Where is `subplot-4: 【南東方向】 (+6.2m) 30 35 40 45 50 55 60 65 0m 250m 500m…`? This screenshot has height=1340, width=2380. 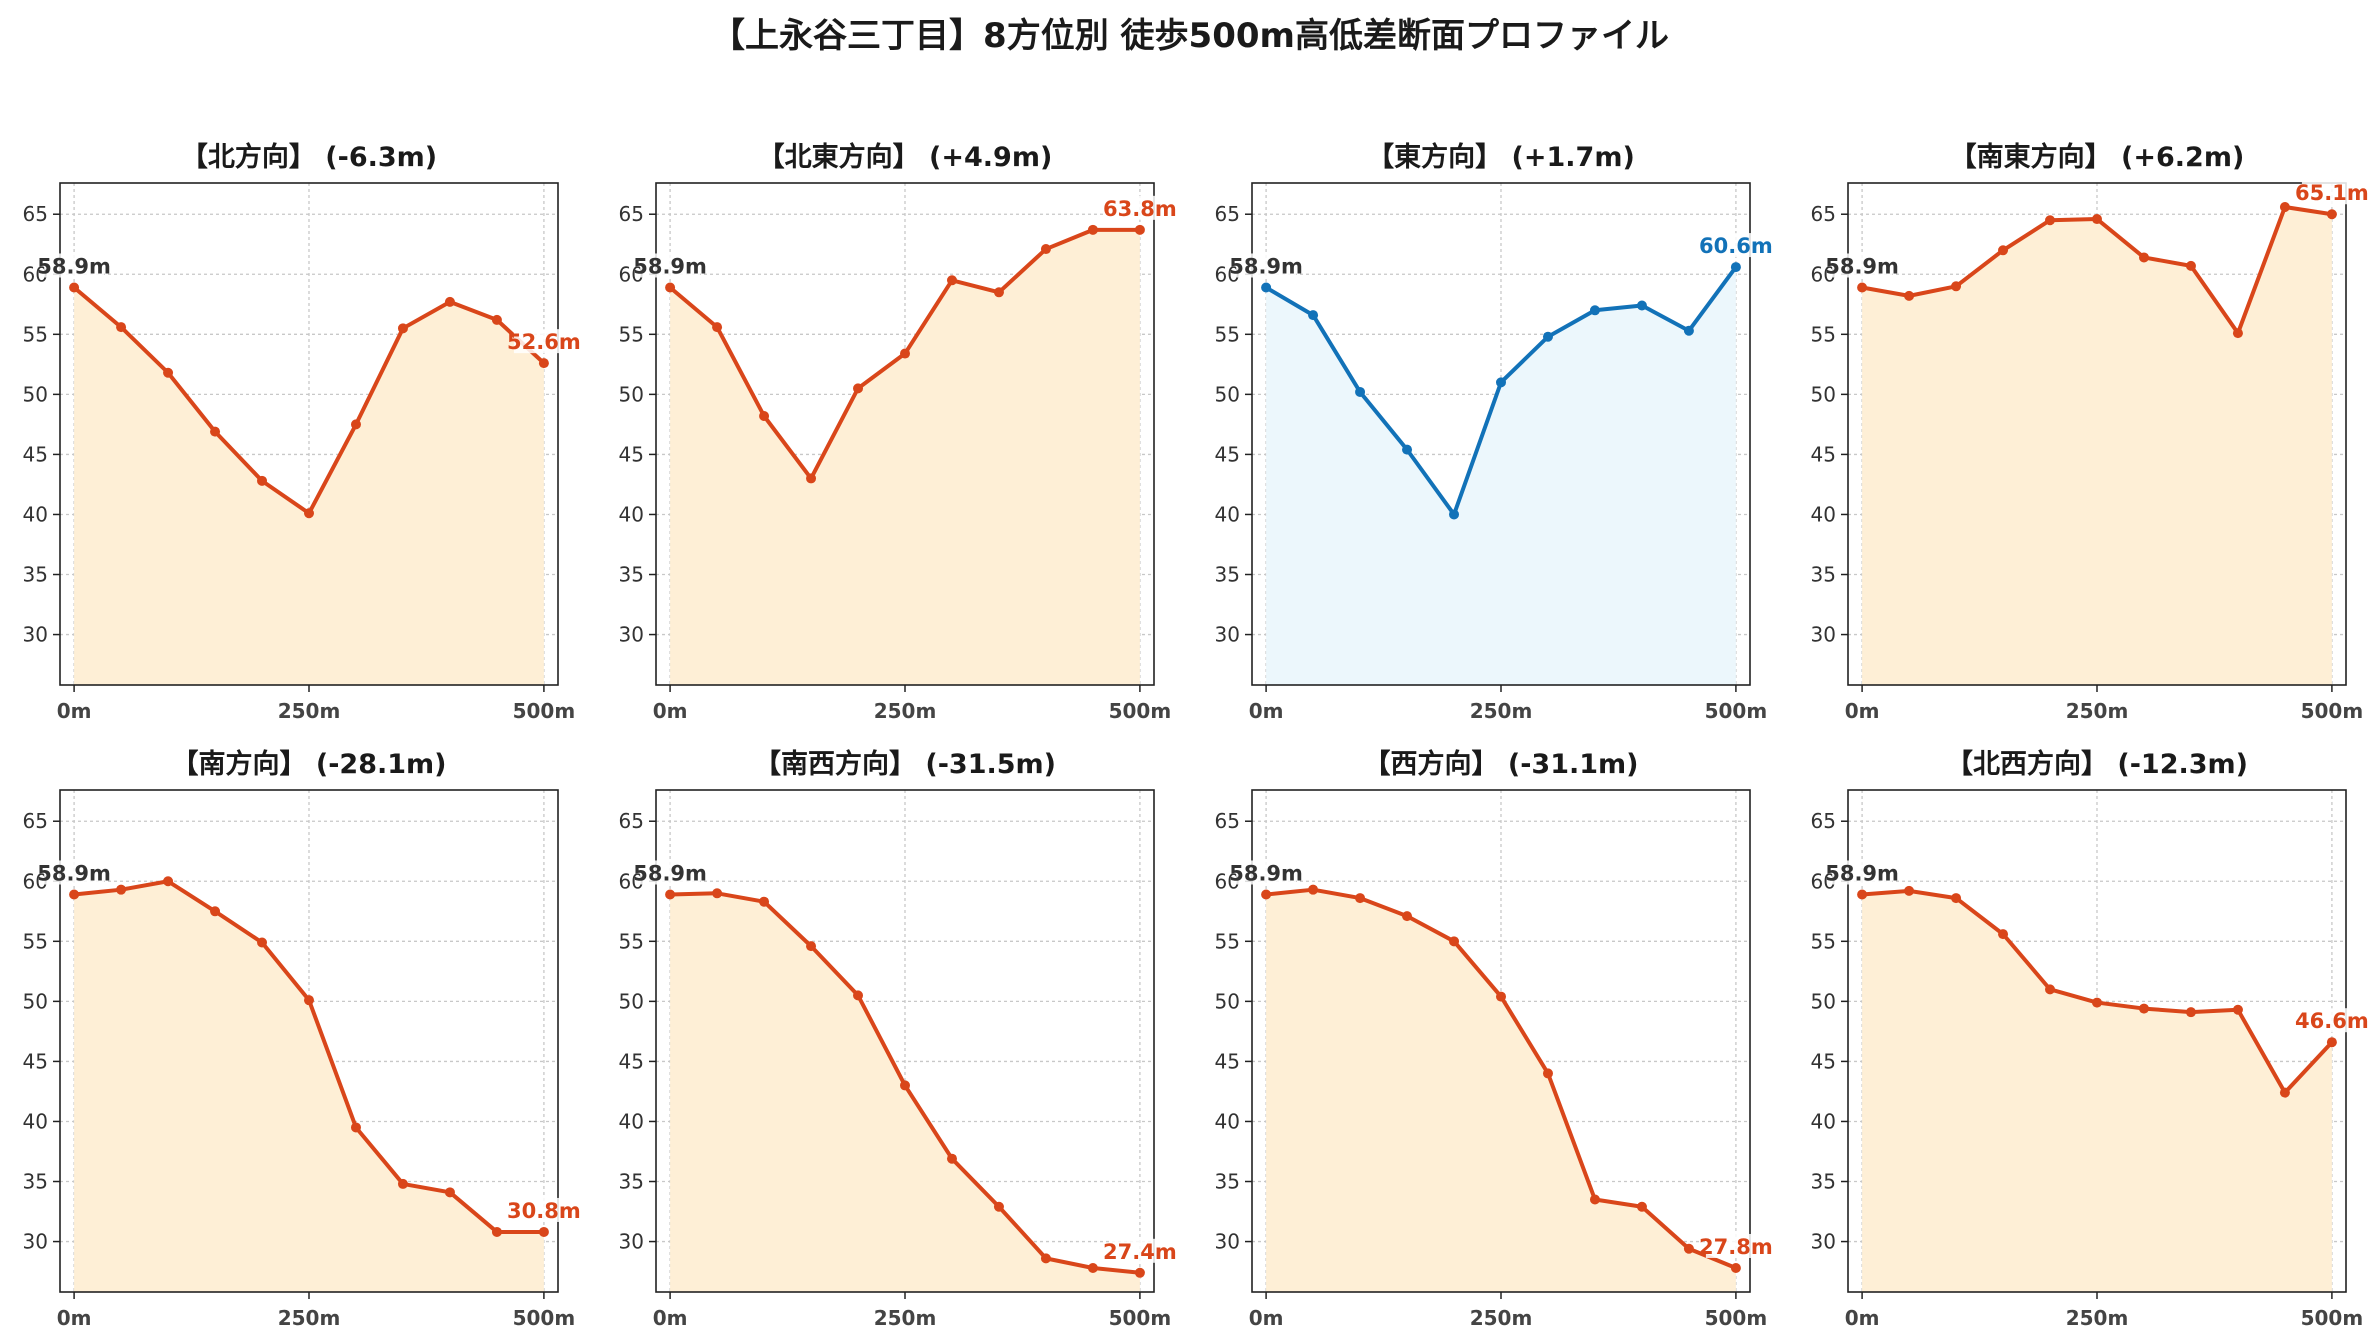 subplot-4: 【南東方向】 (+6.2m) 30 35 40 45 50 55 60 65 0m 250m 500m… is located at coordinates (2090, 432).